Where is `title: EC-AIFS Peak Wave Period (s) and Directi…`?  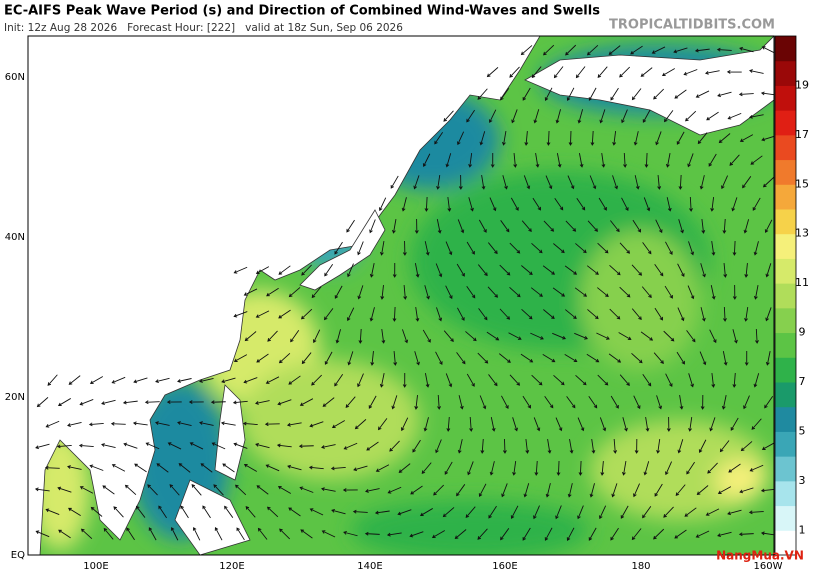 title: EC-AIFS Peak Wave Period (s) and Directi… is located at coordinates (302, 11).